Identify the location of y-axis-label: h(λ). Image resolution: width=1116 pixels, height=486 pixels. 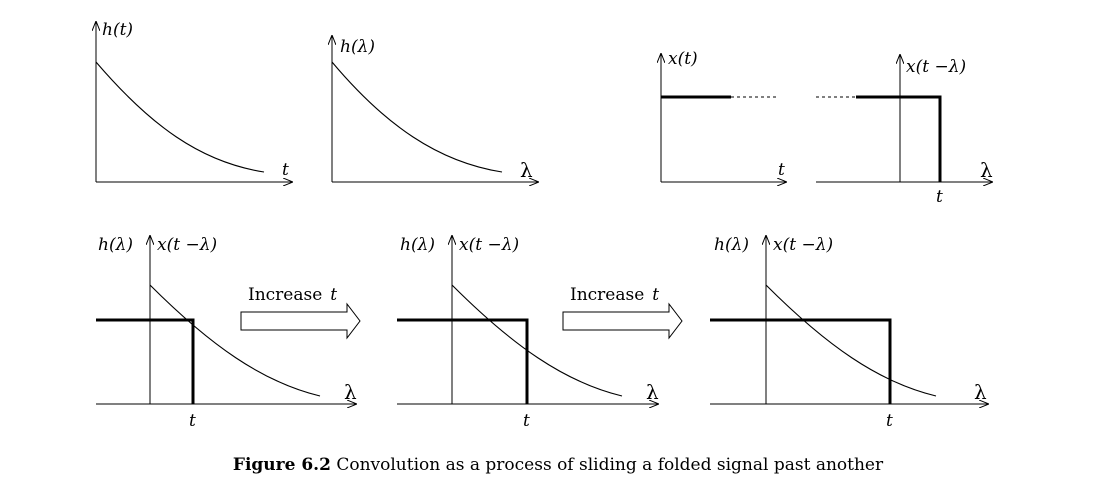
(357, 47).